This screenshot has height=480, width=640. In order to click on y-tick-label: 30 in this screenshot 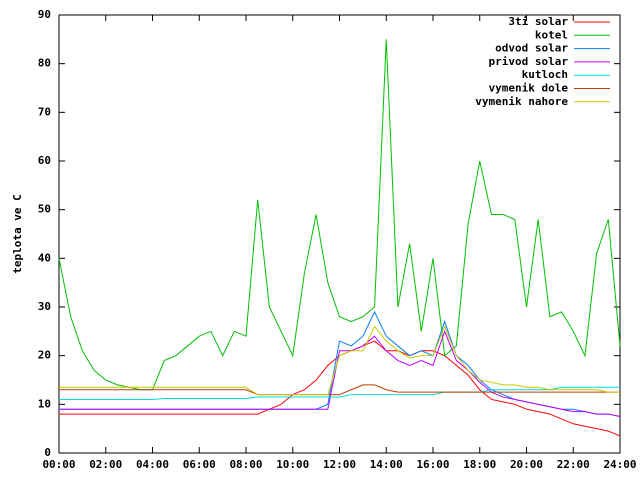, I will do `click(44, 306)`.